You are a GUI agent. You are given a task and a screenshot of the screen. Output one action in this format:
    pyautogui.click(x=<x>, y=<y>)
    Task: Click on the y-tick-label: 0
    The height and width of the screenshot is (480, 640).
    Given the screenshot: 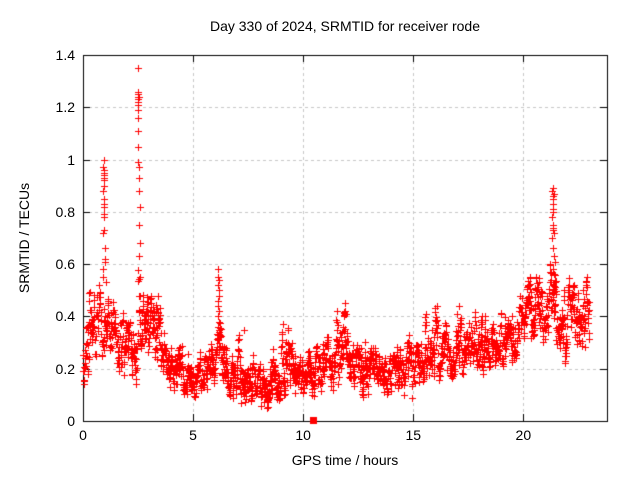 What is the action you would take?
    pyautogui.click(x=71, y=421)
    